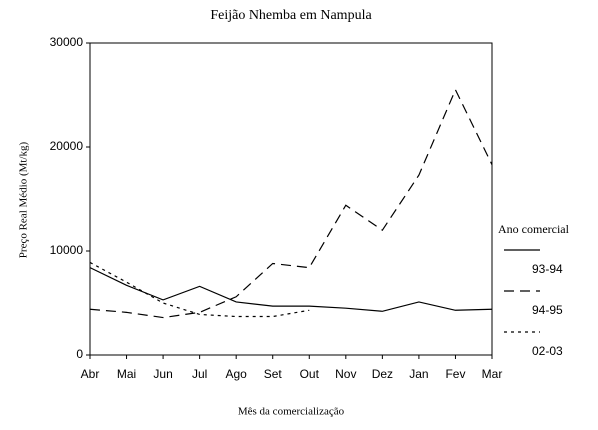 Image resolution: width=598 pixels, height=430 pixels. Describe the element at coordinates (418, 374) in the screenshot. I see `x-tick-label: Jan` at that location.